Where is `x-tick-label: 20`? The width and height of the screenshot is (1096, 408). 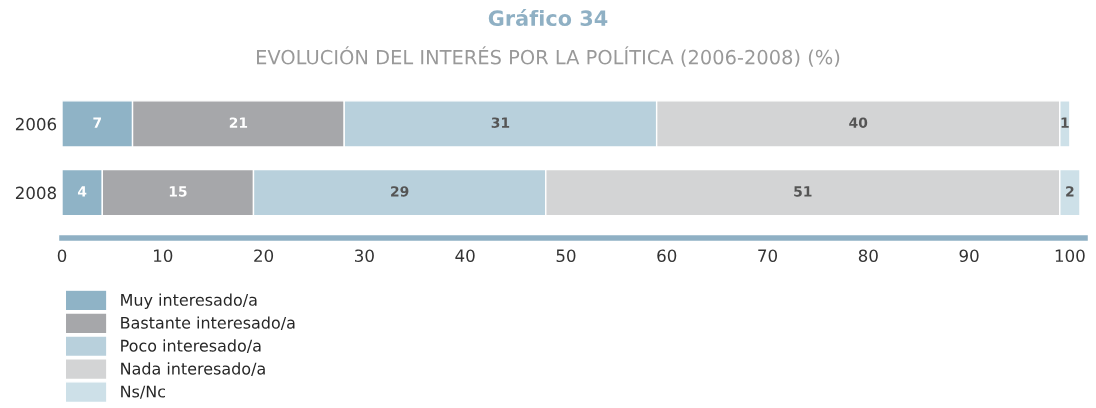
x-tick-label: 20 is located at coordinates (264, 256).